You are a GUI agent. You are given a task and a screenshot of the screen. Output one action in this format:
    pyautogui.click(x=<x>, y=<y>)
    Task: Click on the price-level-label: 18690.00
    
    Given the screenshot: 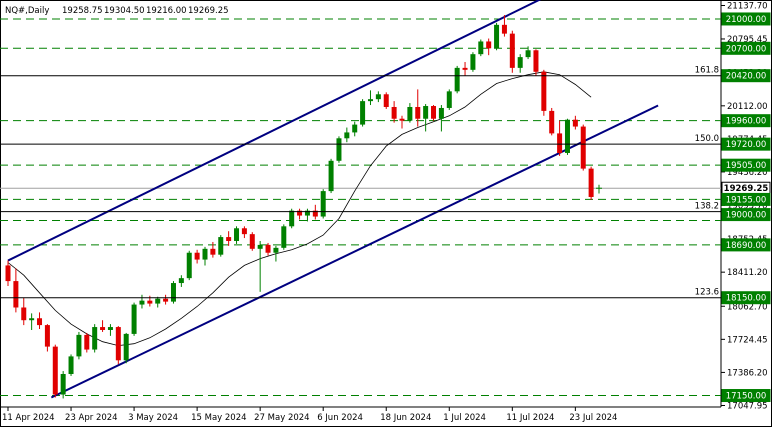 What is the action you would take?
    pyautogui.click(x=746, y=246)
    